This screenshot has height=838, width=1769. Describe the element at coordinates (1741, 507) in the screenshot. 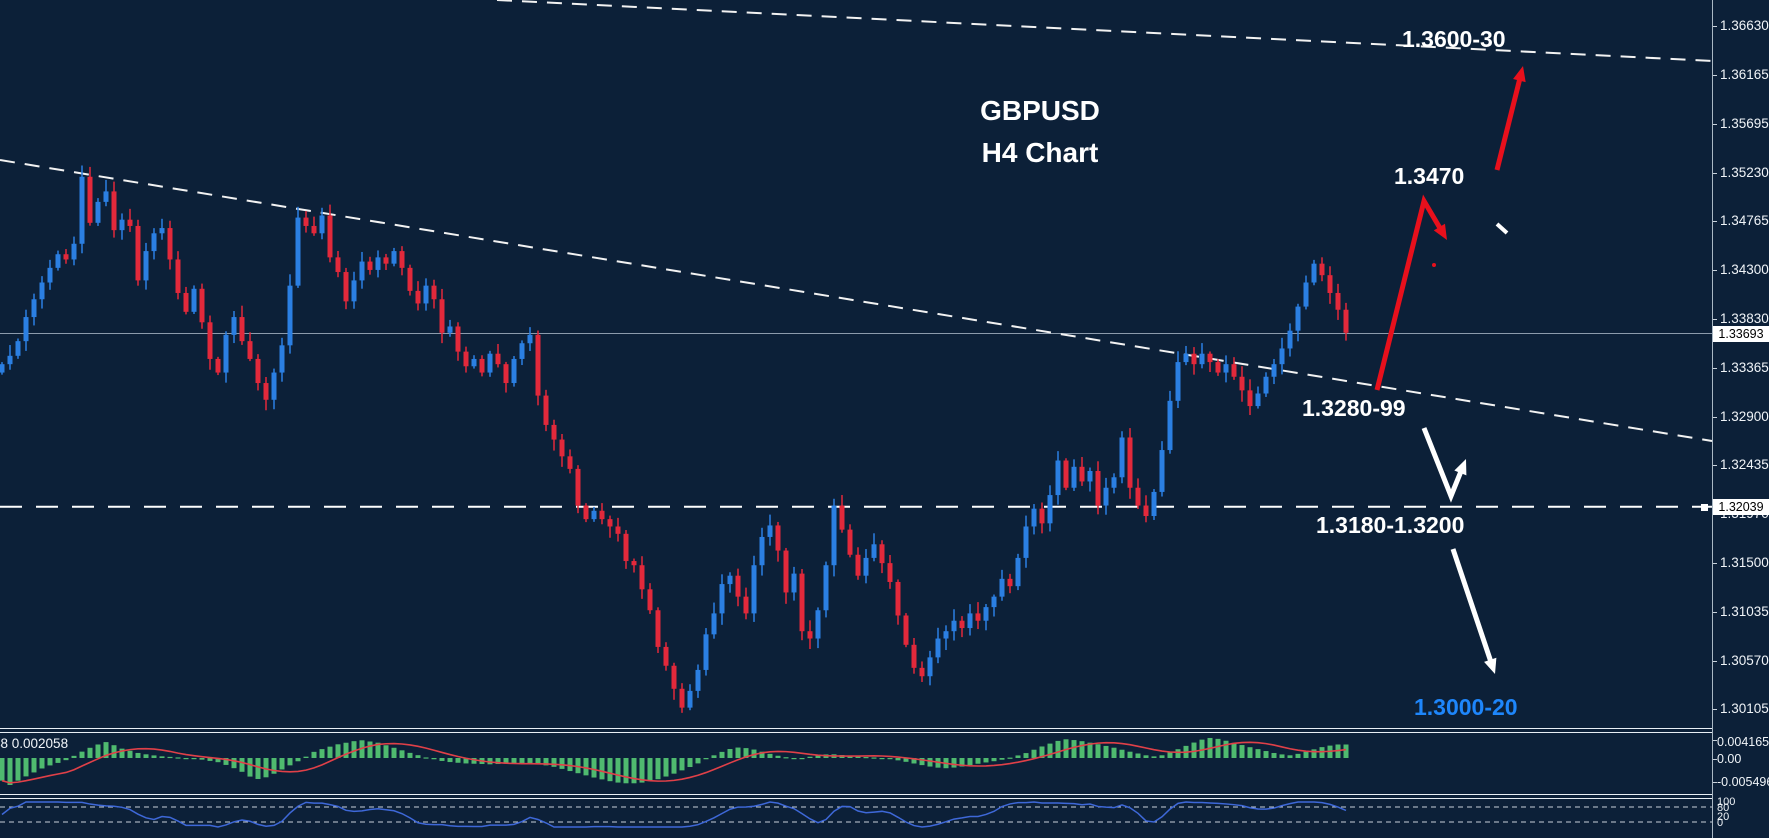

I see `level-price-box: 1.32039` at that location.